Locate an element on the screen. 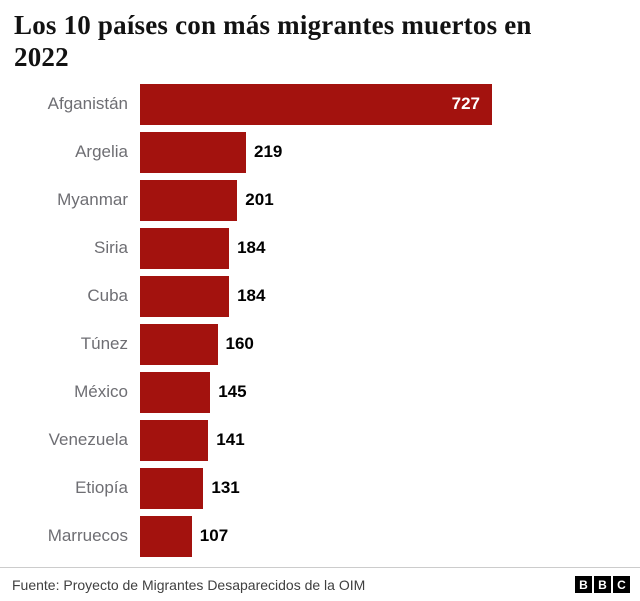 The width and height of the screenshot is (640, 601). value-label: 141 is located at coordinates (230, 440).